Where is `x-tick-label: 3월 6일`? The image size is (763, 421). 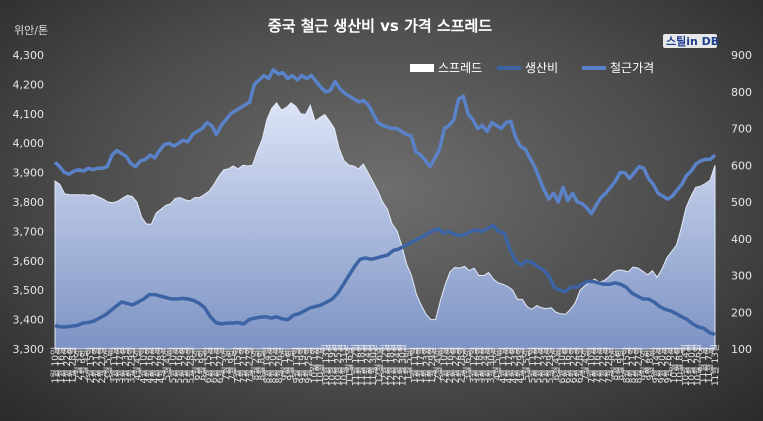
x-tick-label: 3월 6일 is located at coordinates (468, 365).